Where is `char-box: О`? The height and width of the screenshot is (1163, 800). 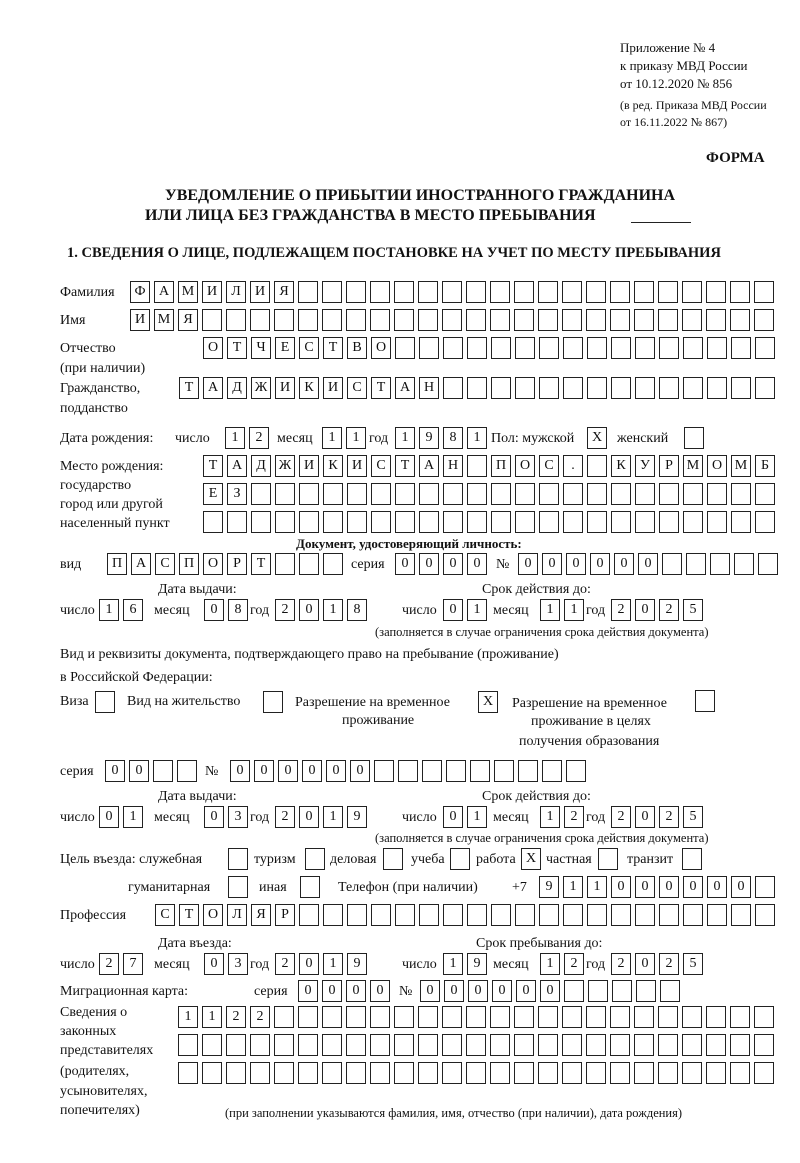 char-box: О is located at coordinates (213, 348).